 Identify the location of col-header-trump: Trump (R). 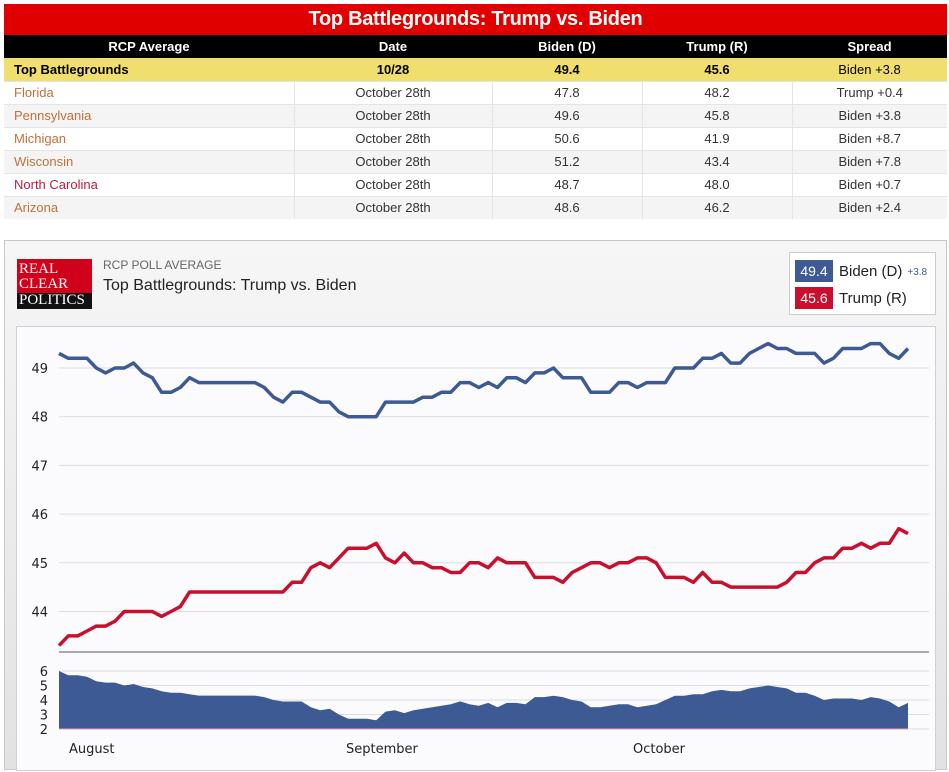
(717, 46).